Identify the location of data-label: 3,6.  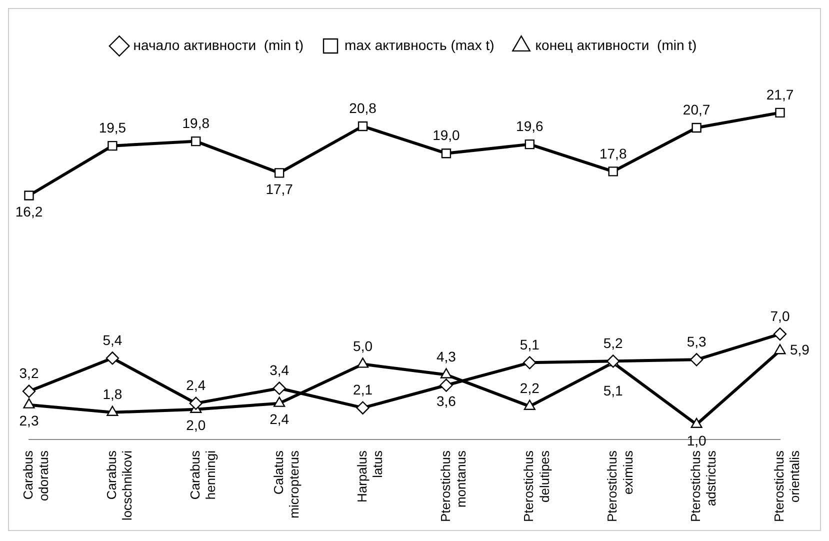
(446, 401).